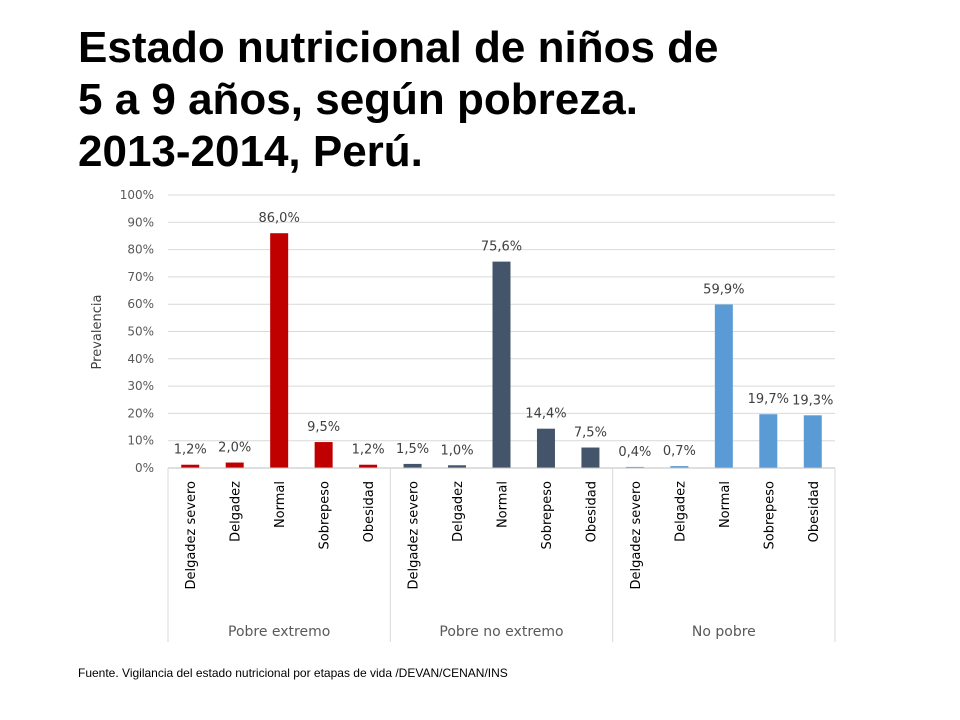 This screenshot has height=720, width=960. I want to click on data-label: 1,5%, so click(412, 449).